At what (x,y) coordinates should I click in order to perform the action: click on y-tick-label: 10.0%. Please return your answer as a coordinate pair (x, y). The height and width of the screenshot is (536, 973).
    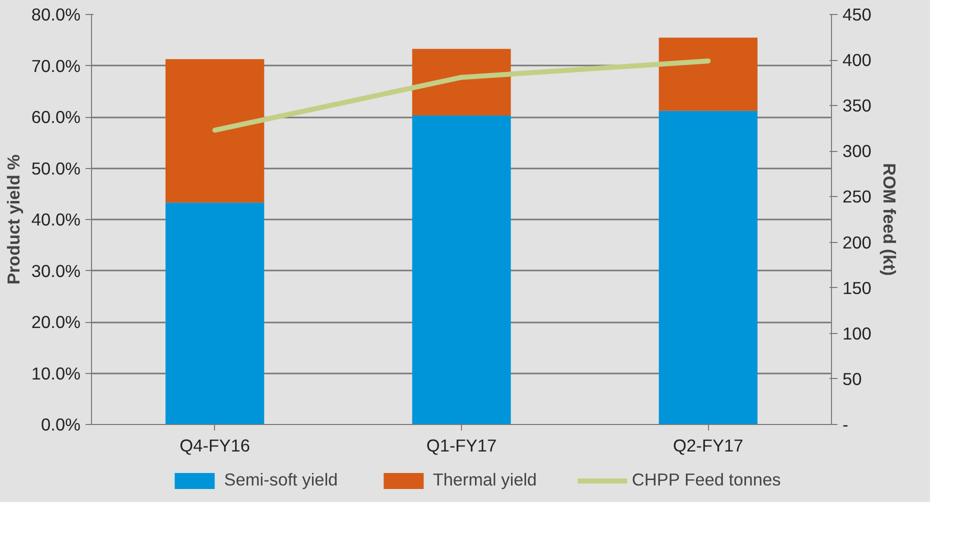
    Looking at the image, I should click on (56, 373).